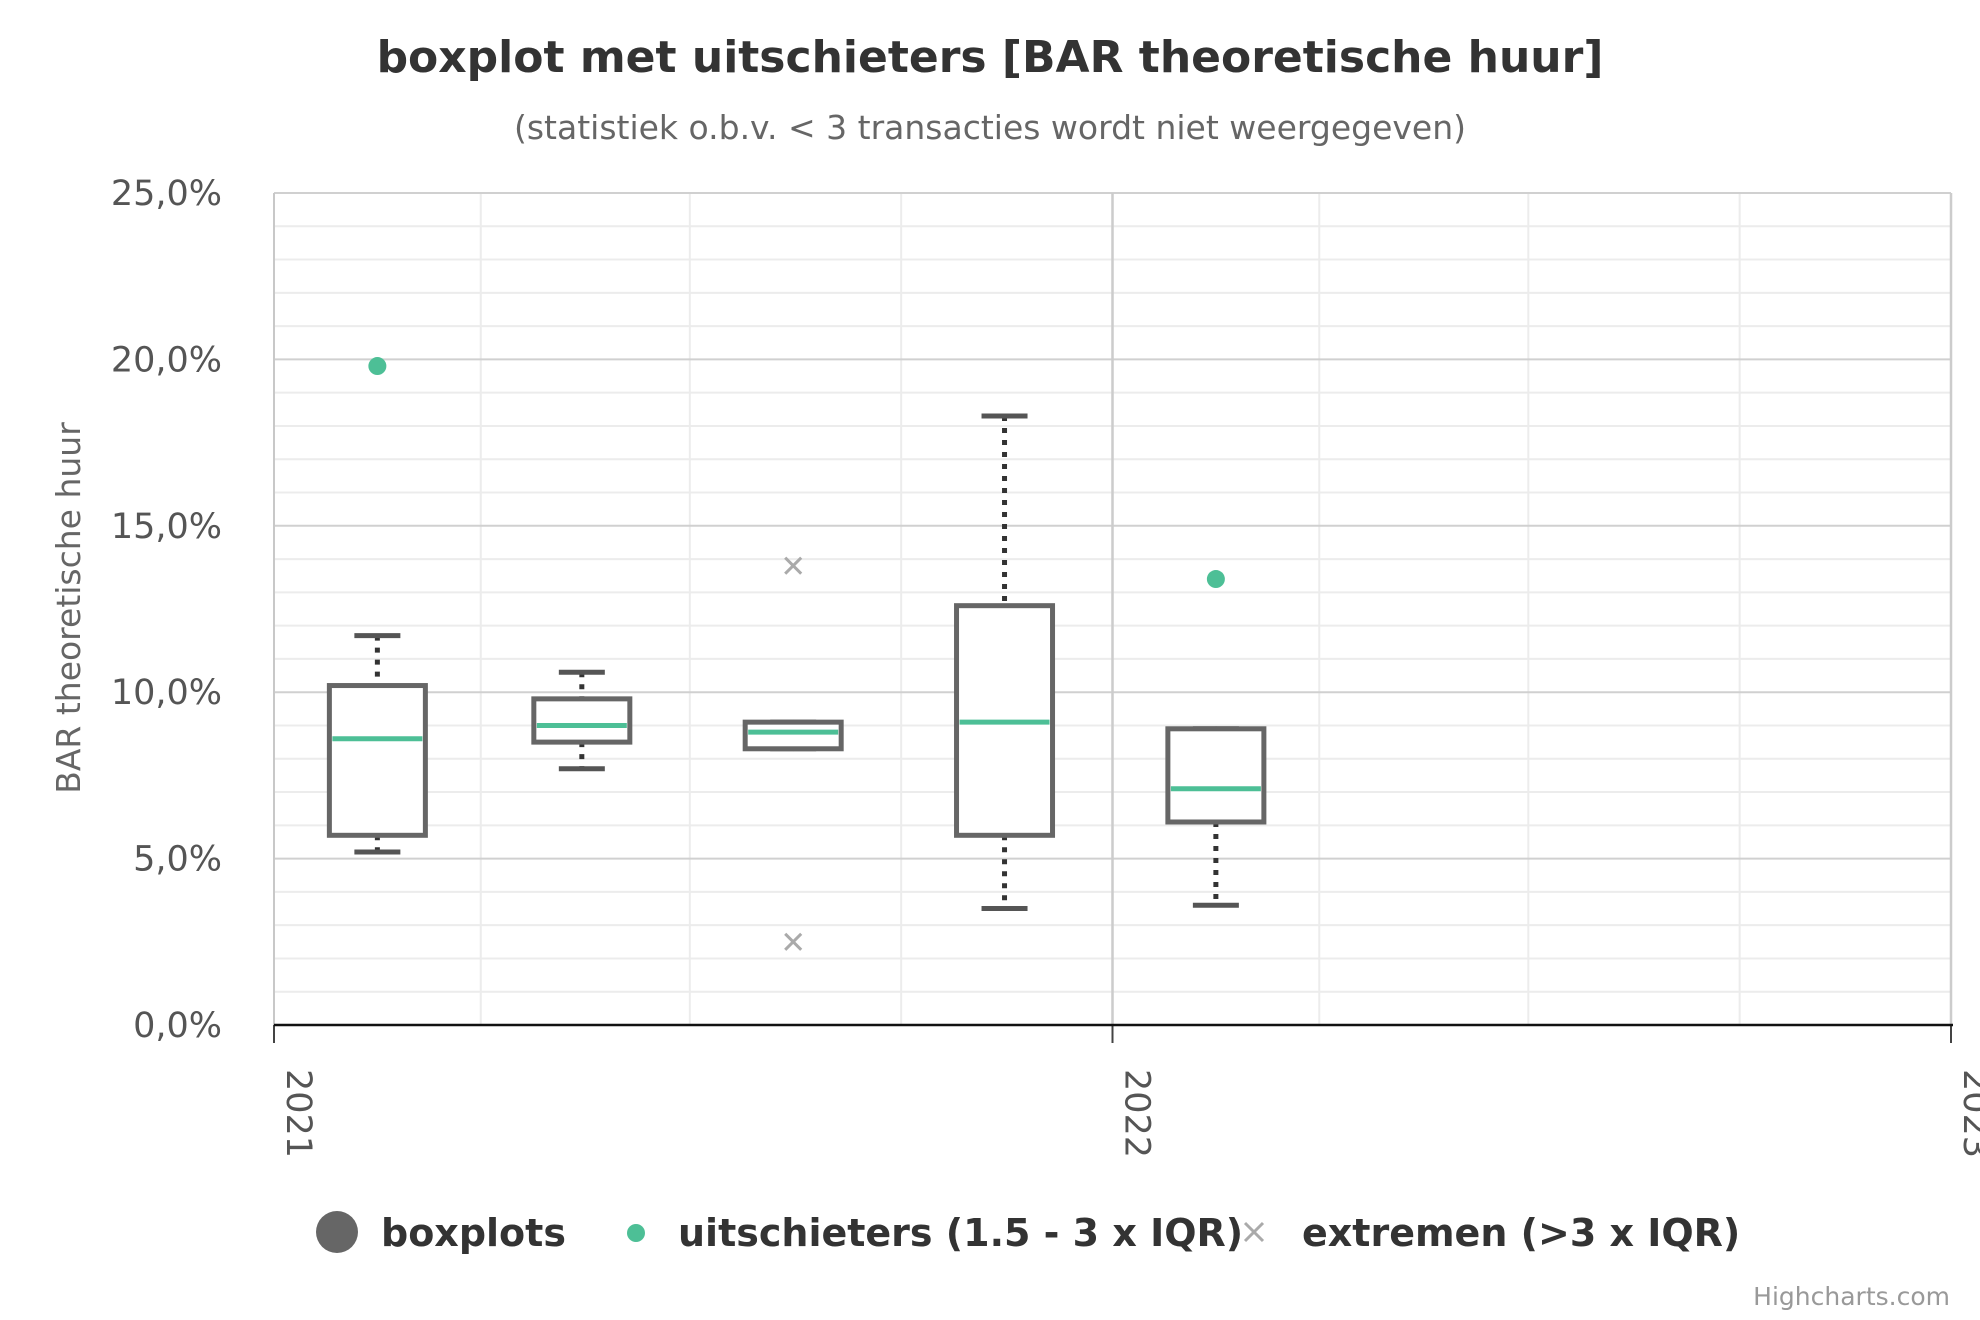 This screenshot has height=1320, width=1980. I want to click on credits-link: Highcharts.com, so click(1851, 1296).